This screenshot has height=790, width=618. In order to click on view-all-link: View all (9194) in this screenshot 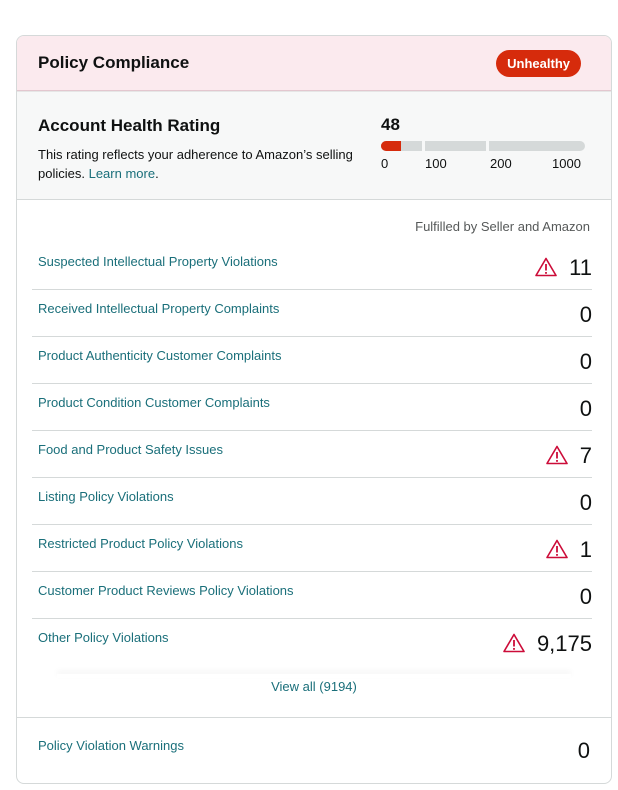, I will do `click(314, 686)`.